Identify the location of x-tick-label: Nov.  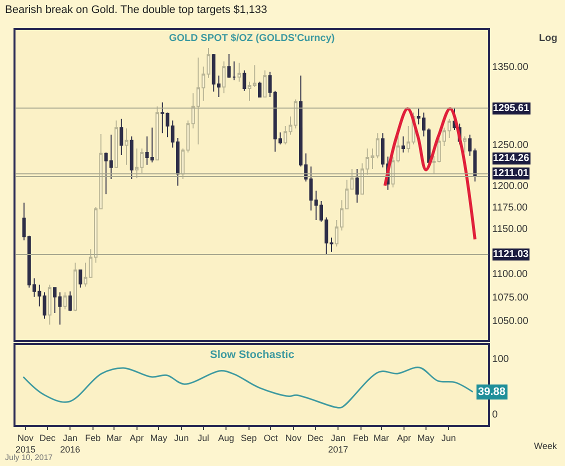
(293, 437).